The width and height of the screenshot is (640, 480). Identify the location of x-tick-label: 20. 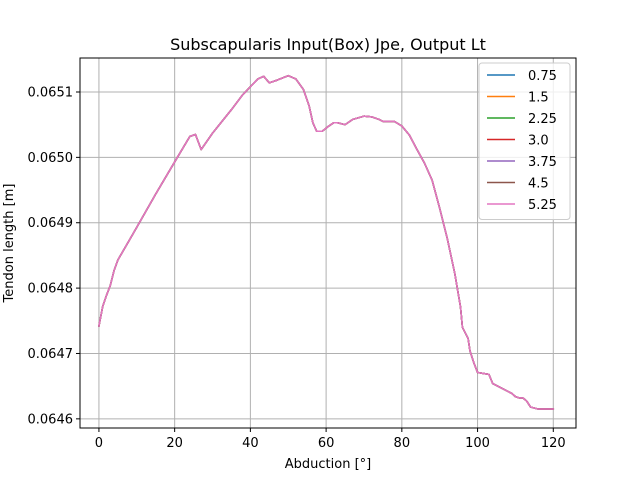
(174, 443).